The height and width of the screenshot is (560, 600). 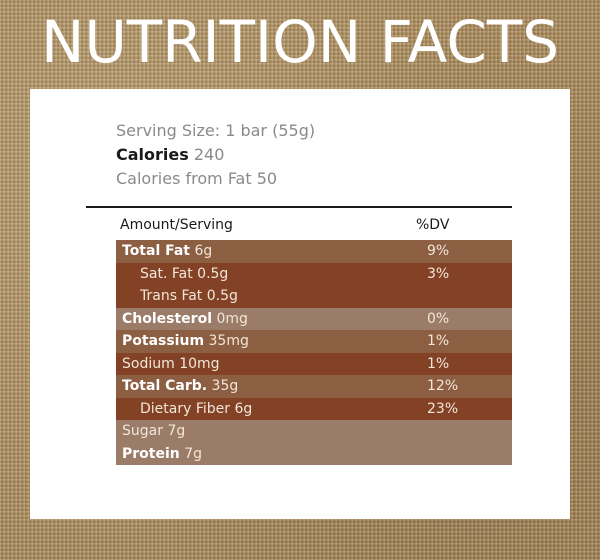 What do you see at coordinates (438, 318) in the screenshot?
I see `nutrient-daily-value: 0%` at bounding box center [438, 318].